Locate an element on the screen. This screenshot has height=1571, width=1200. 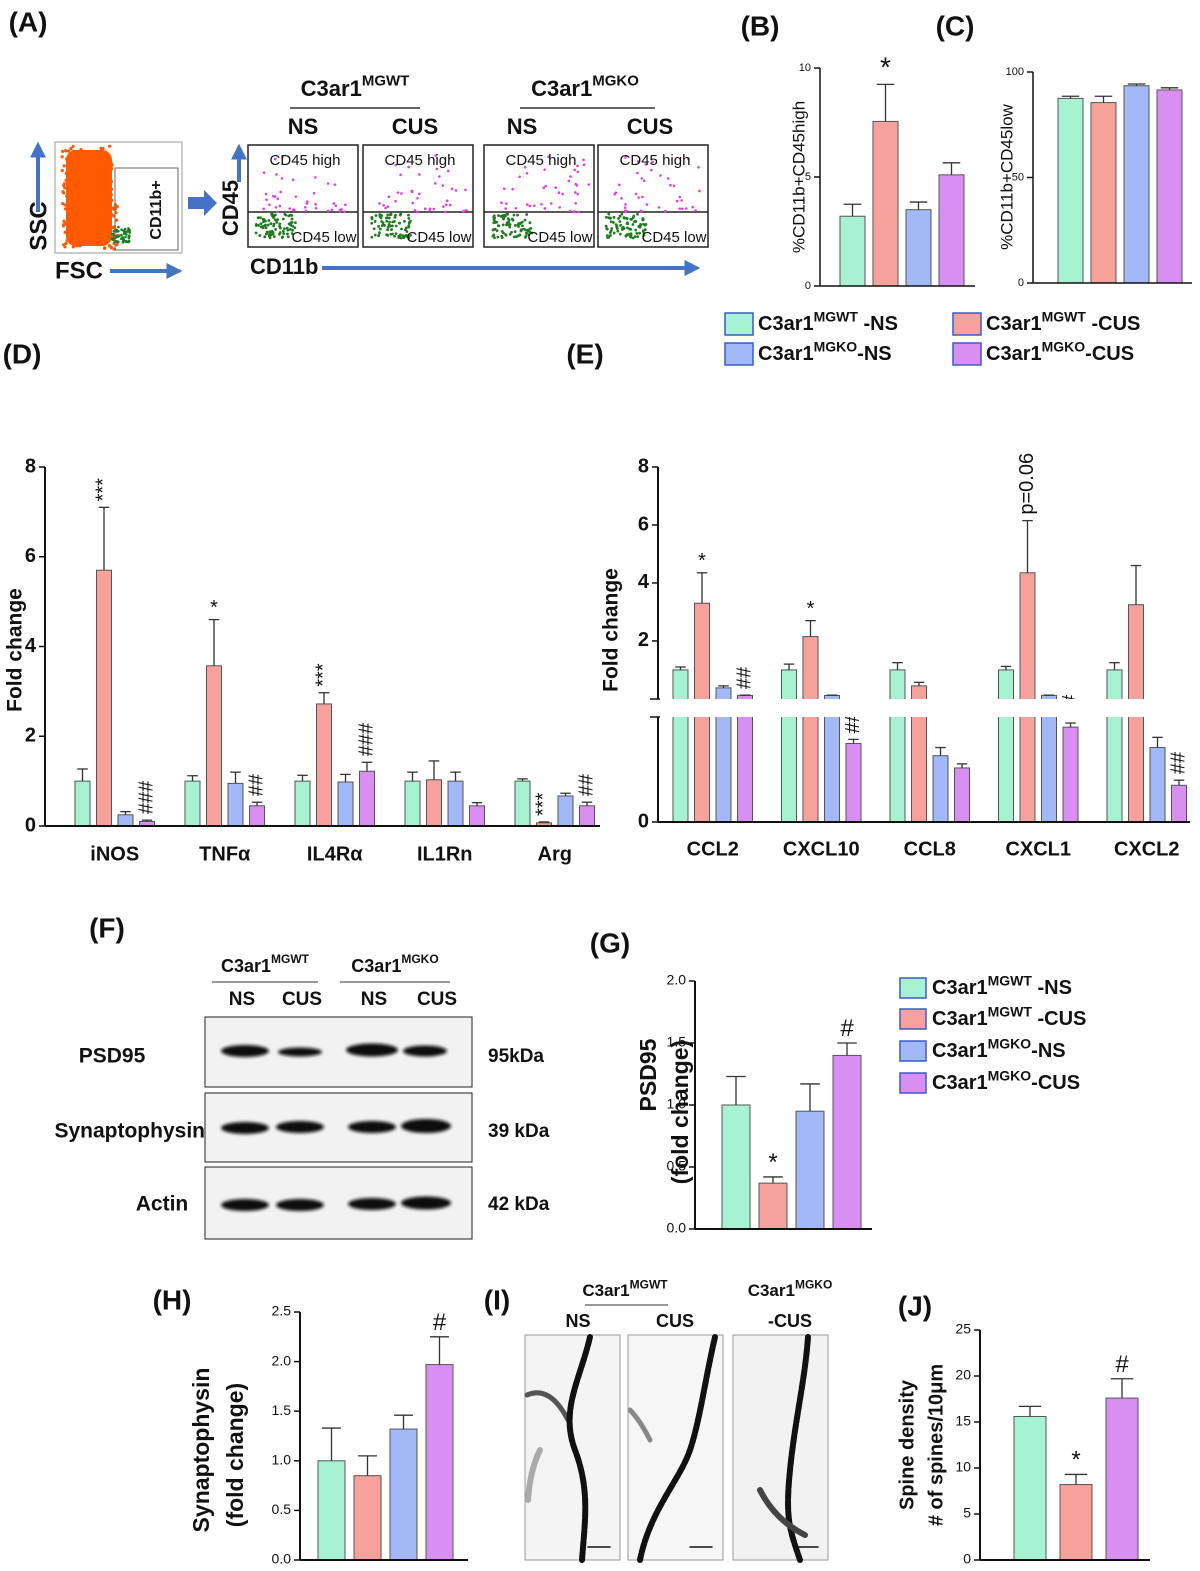
x-tick-label: CCL8 is located at coordinates (930, 849).